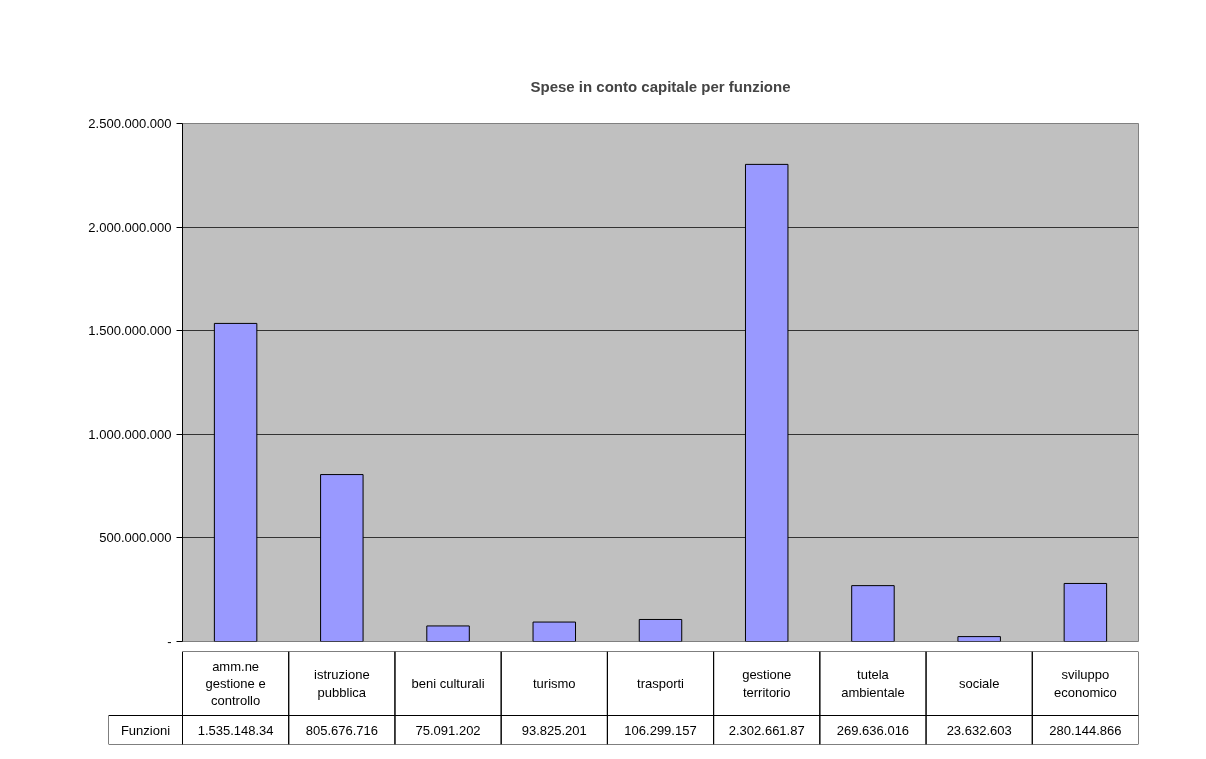  Describe the element at coordinates (873, 683) in the screenshot. I see `x-tick-label: tutela ambientale` at that location.